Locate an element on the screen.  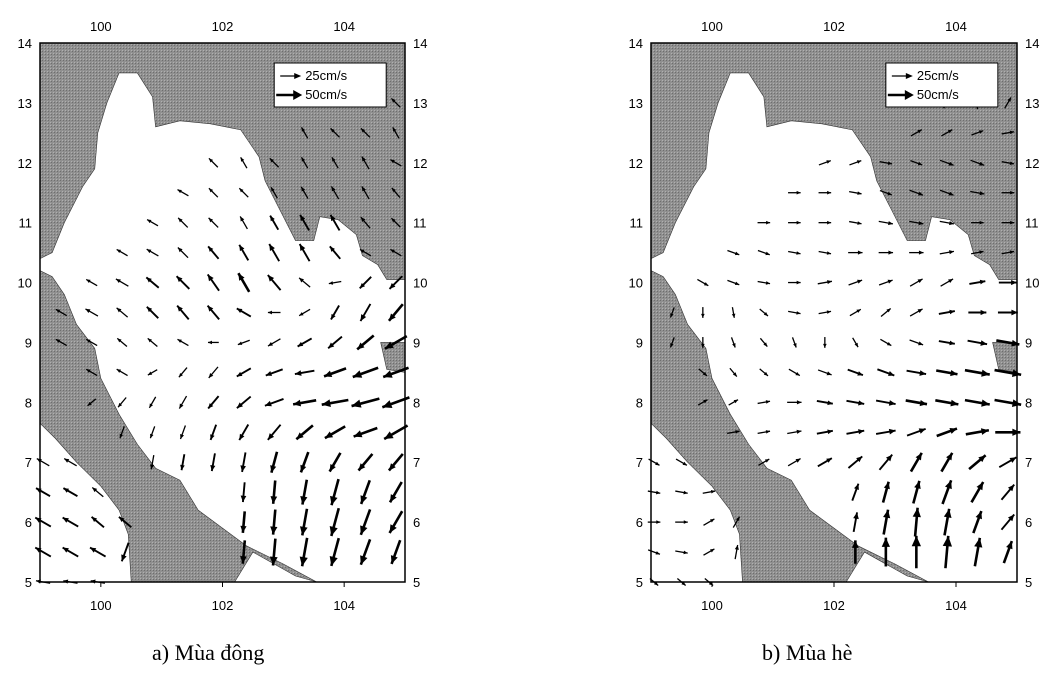
y-tick-label-left: 11 is located at coordinates (637, 223).